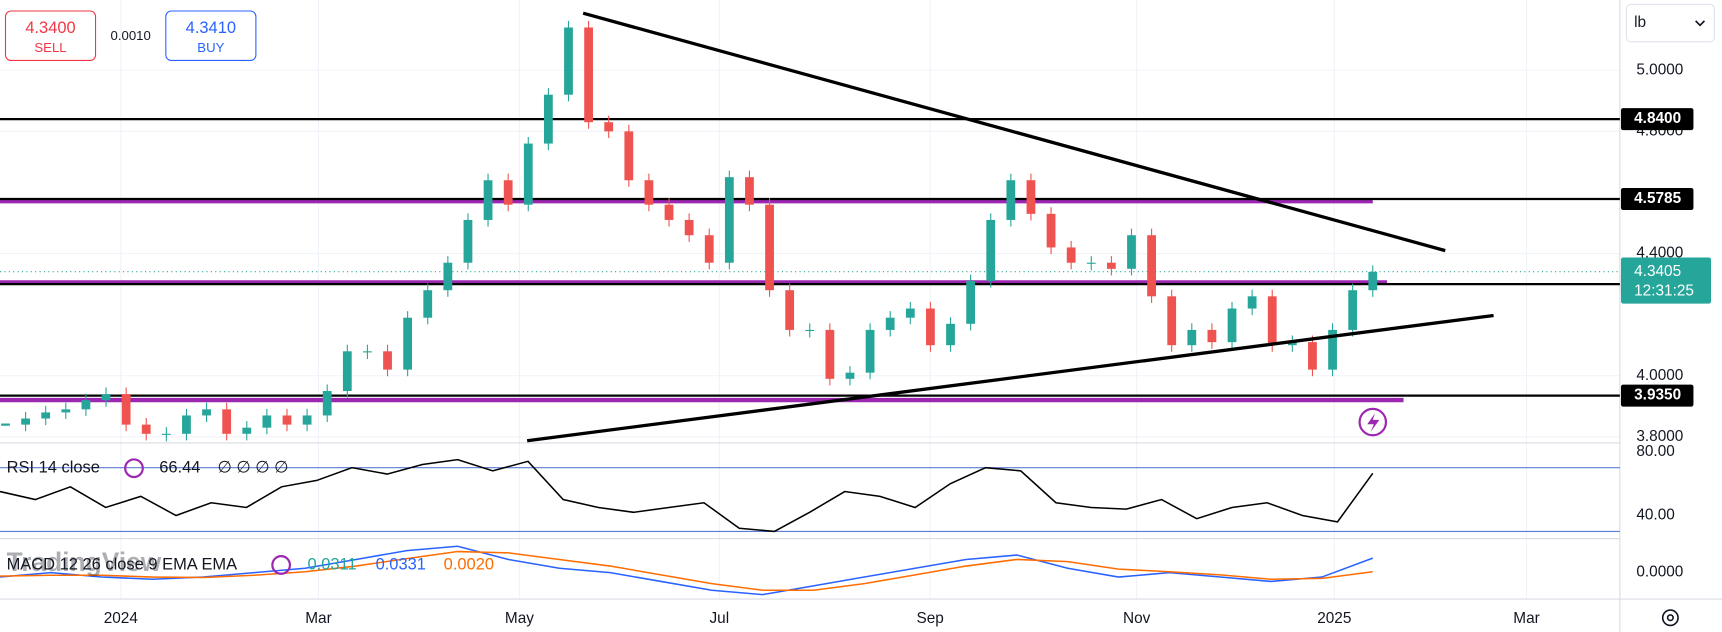  What do you see at coordinates (687, 495) in the screenshot?
I see `rsi-line` at bounding box center [687, 495].